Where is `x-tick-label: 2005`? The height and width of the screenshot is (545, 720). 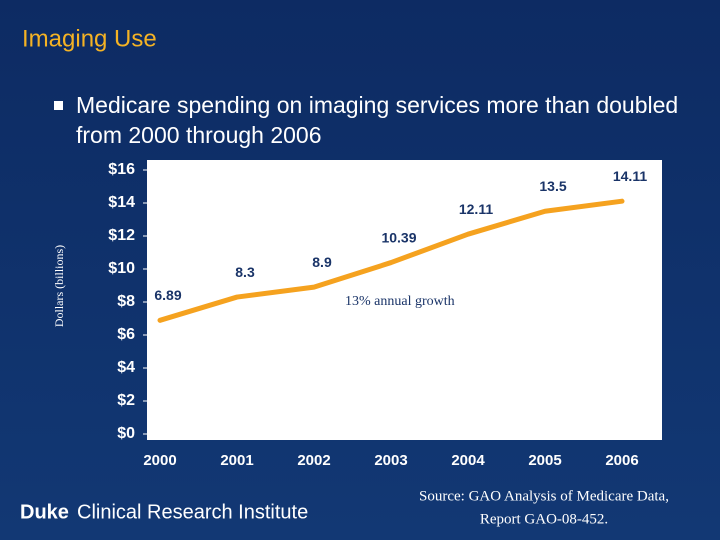
x-tick-label: 2005 is located at coordinates (544, 460).